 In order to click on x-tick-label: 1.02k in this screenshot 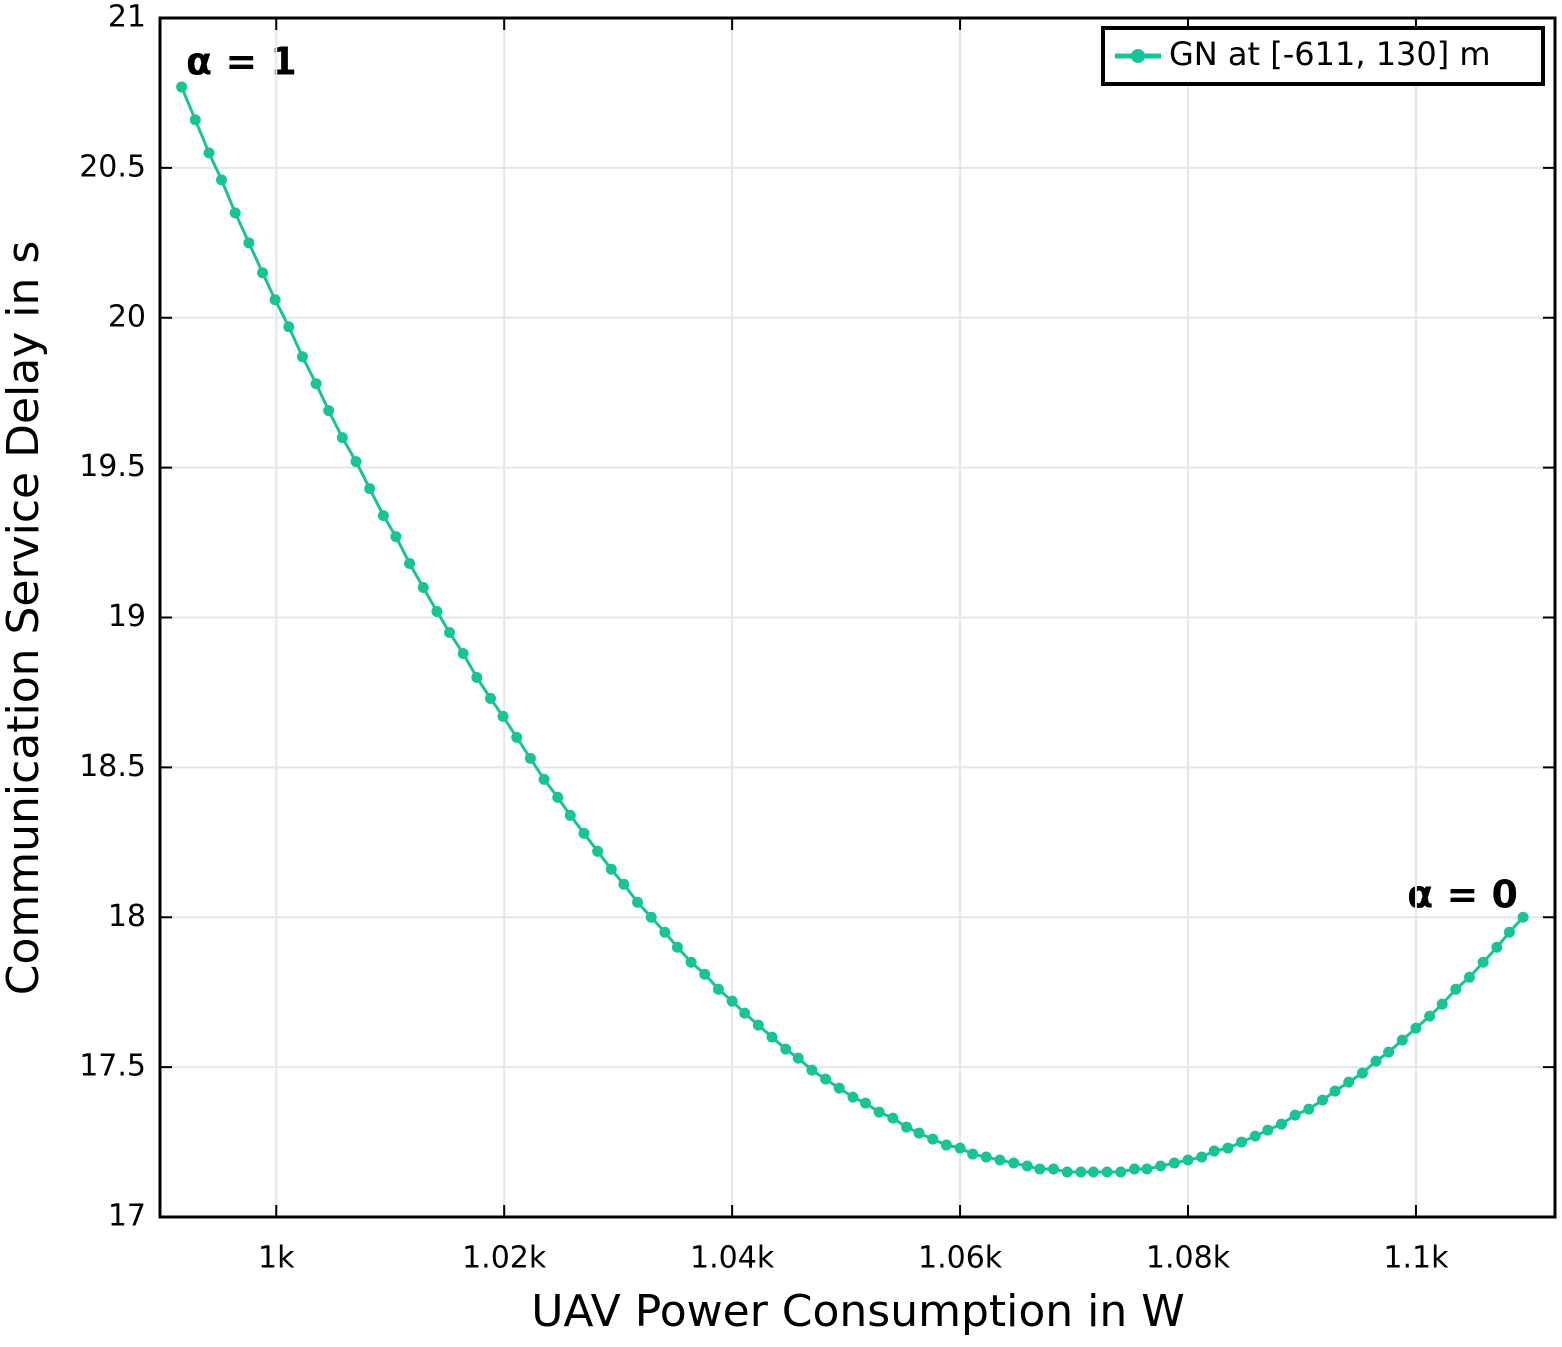, I will do `click(504, 1258)`.